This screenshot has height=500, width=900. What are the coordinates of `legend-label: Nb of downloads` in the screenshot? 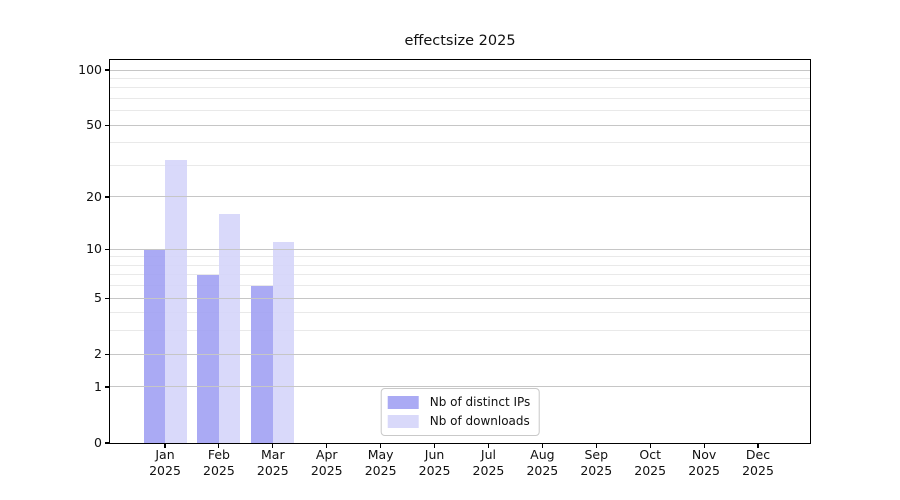 It's located at (479, 421).